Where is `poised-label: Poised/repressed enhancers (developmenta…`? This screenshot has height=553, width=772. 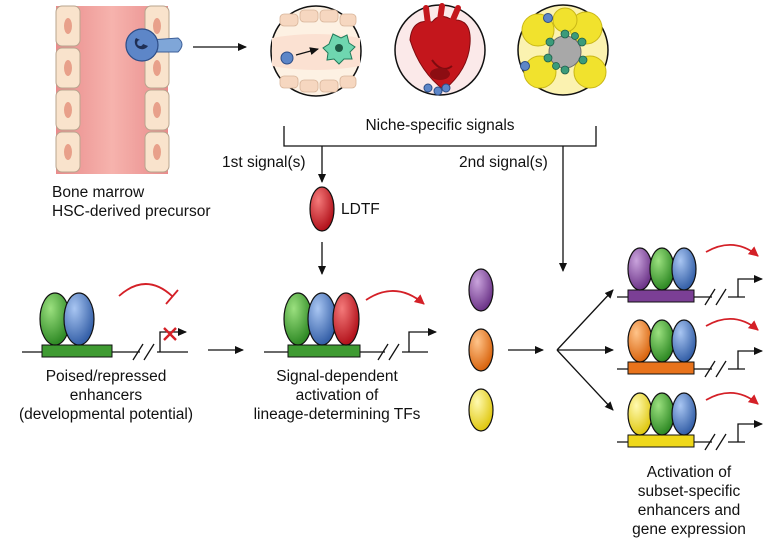
poised-label: Poised/repressed enhancers (developmenta… is located at coordinates (106, 395).